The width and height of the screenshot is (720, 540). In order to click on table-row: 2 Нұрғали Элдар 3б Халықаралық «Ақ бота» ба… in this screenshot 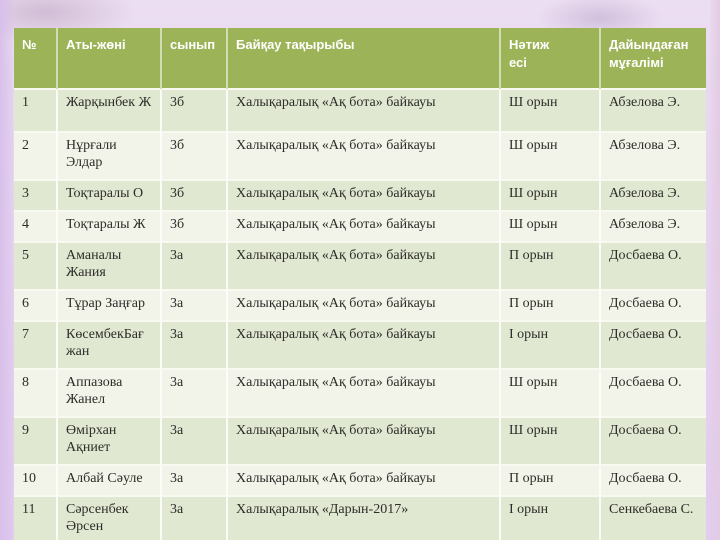, I will do `click(360, 155)`.